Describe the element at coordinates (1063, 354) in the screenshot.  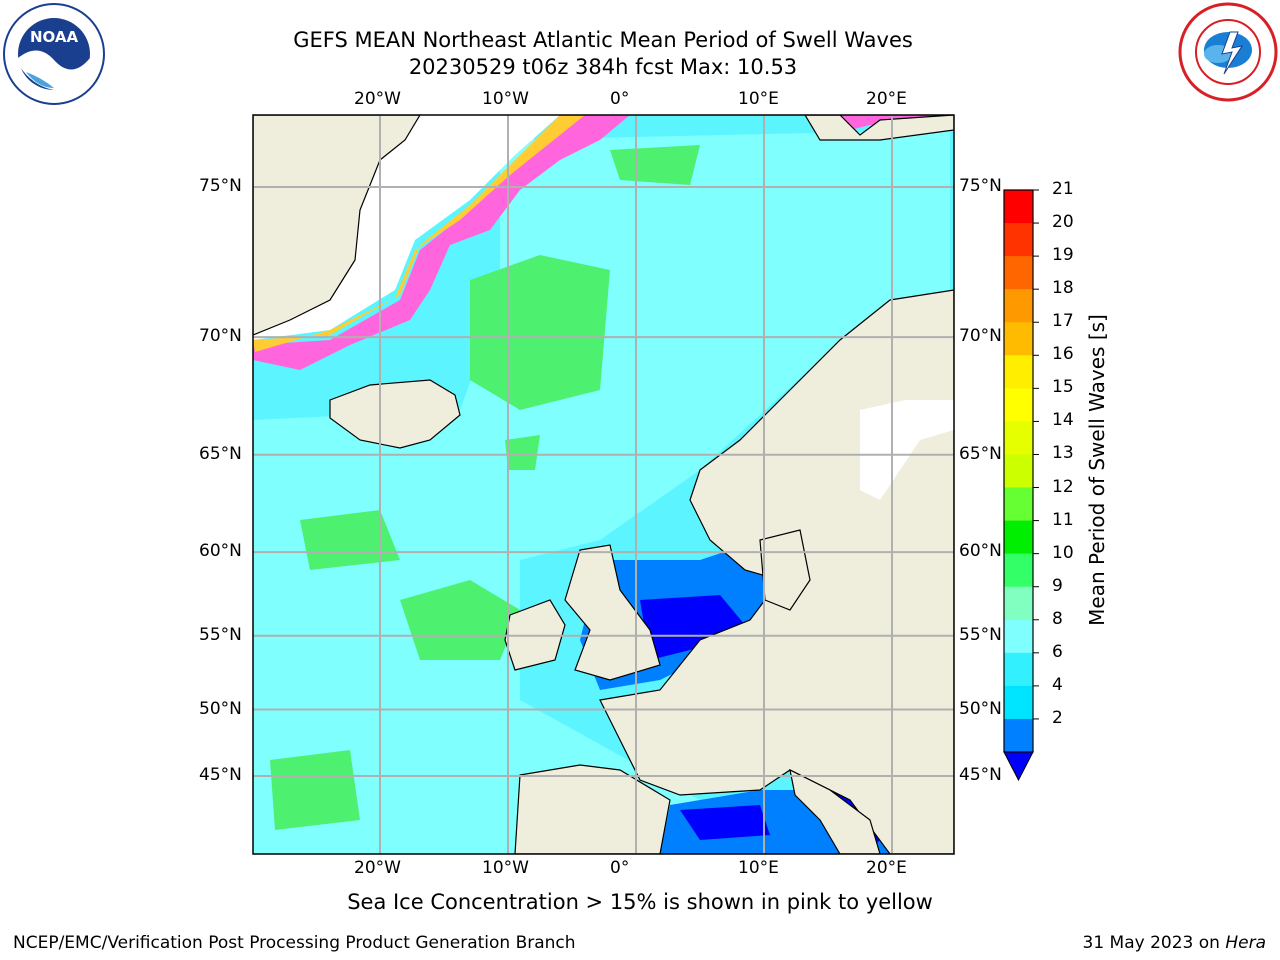
I see `colorbar-tick-label: 16` at that location.